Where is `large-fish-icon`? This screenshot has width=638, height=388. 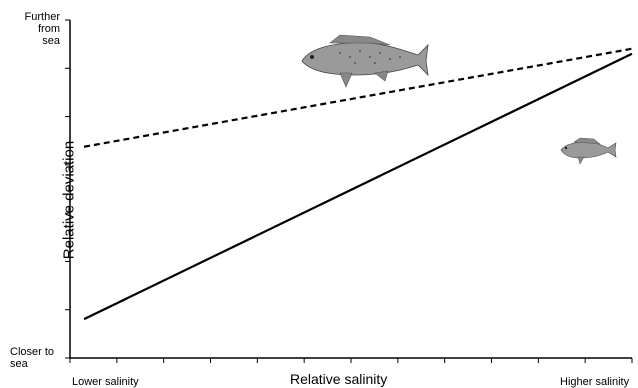
large-fish-icon is located at coordinates (365, 61).